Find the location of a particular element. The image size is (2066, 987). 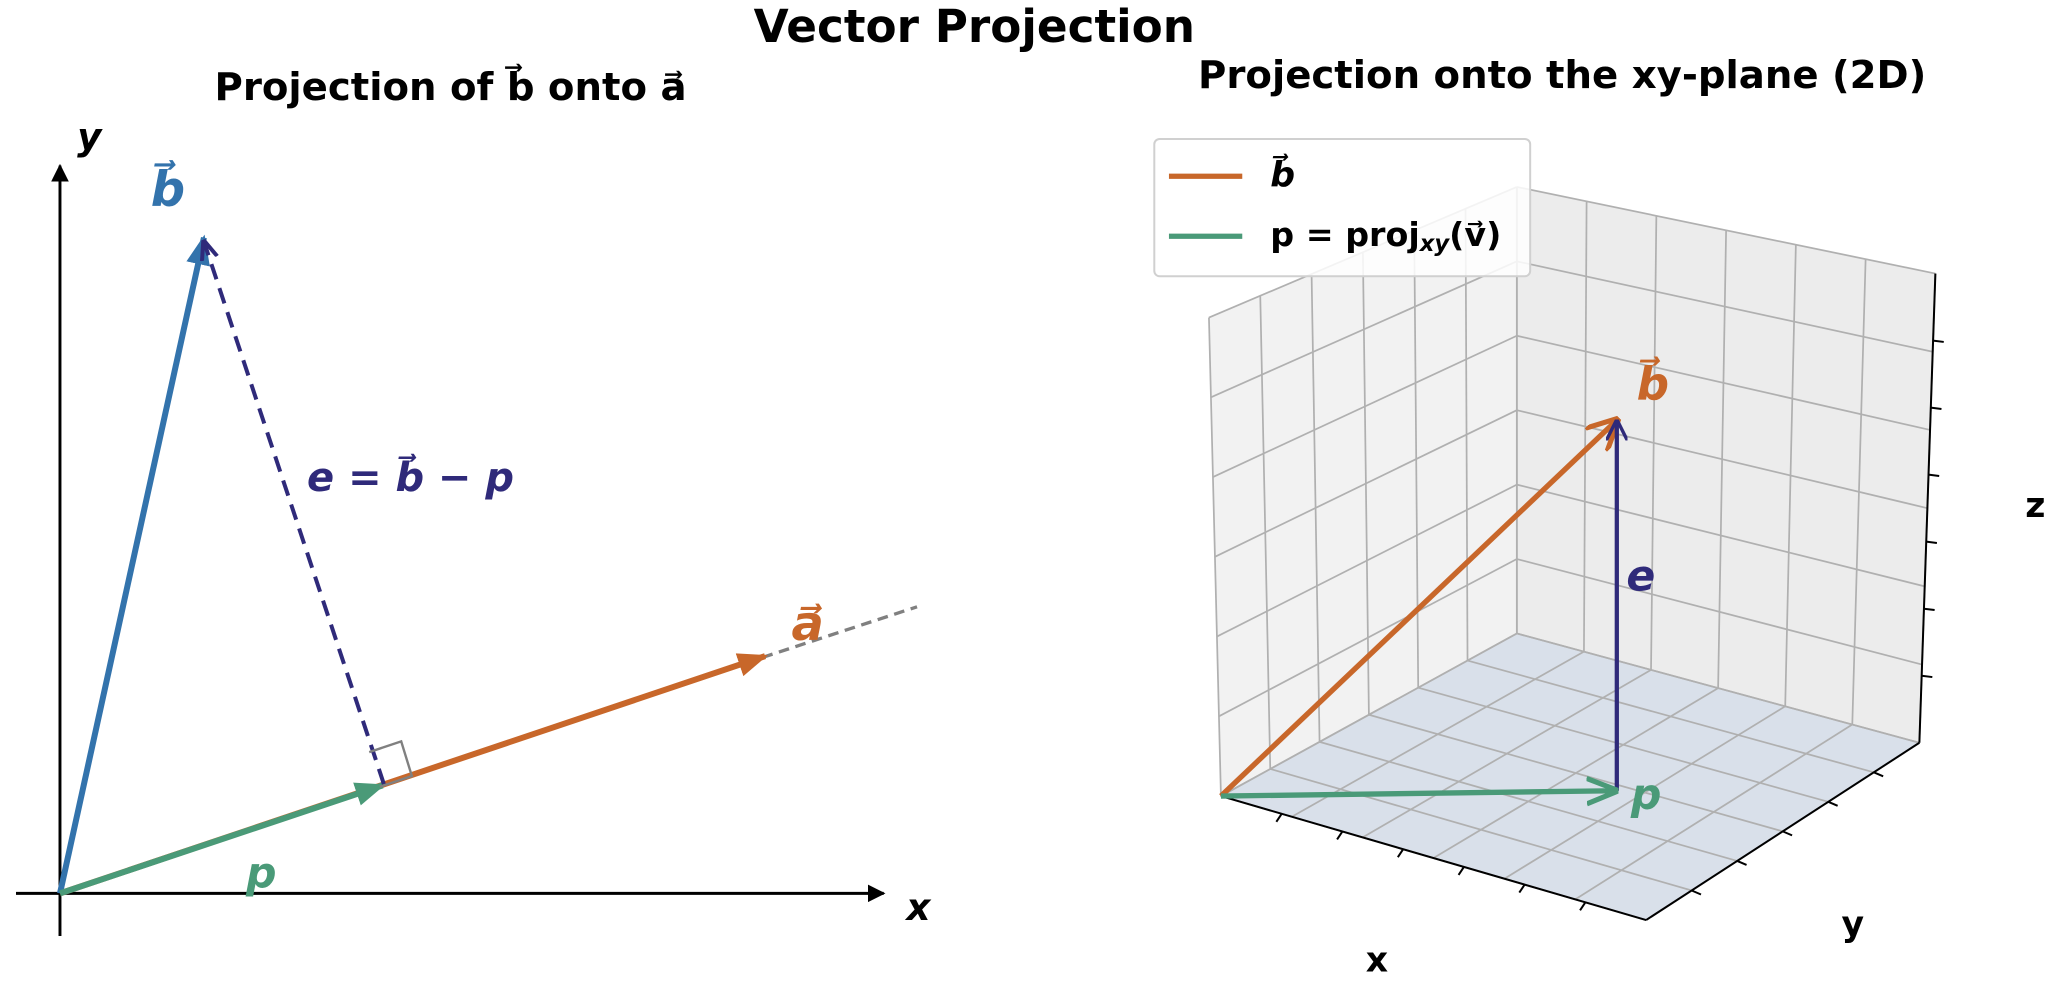

legend-label: b⃗ is located at coordinates (1282, 174).